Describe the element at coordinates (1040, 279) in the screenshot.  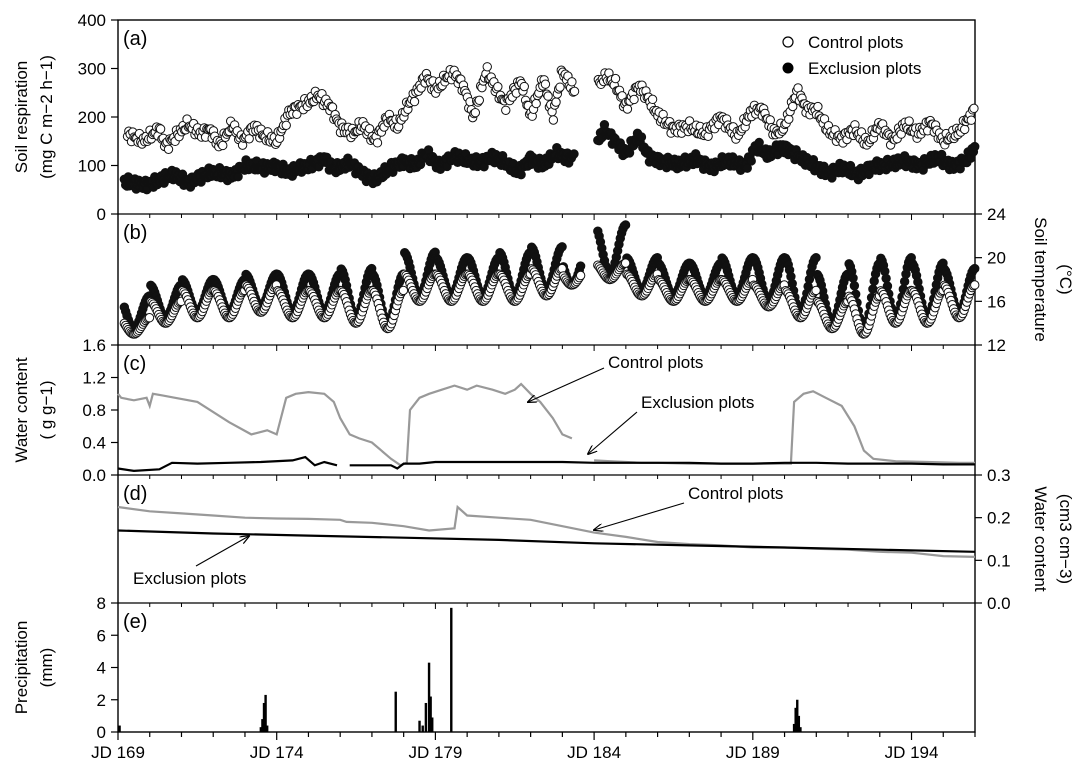
I see `y-axis-title: Soil temperature` at that location.